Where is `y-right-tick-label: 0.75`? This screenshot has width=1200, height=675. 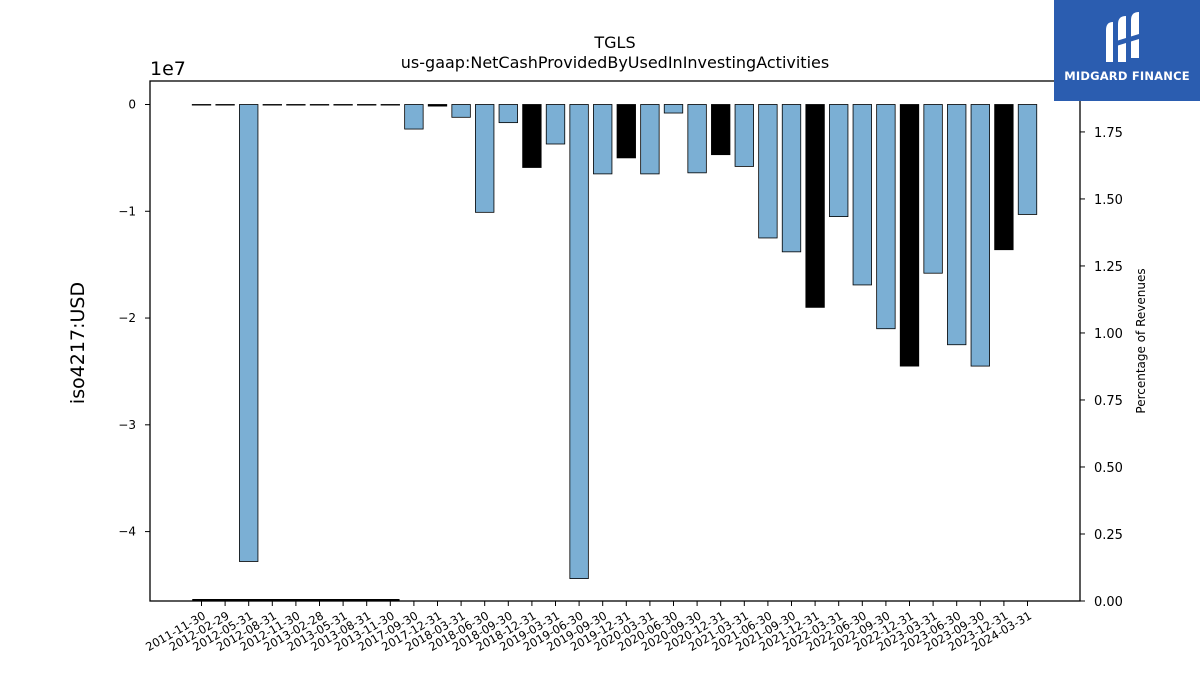 y-right-tick-label: 0.75 is located at coordinates (1108, 401).